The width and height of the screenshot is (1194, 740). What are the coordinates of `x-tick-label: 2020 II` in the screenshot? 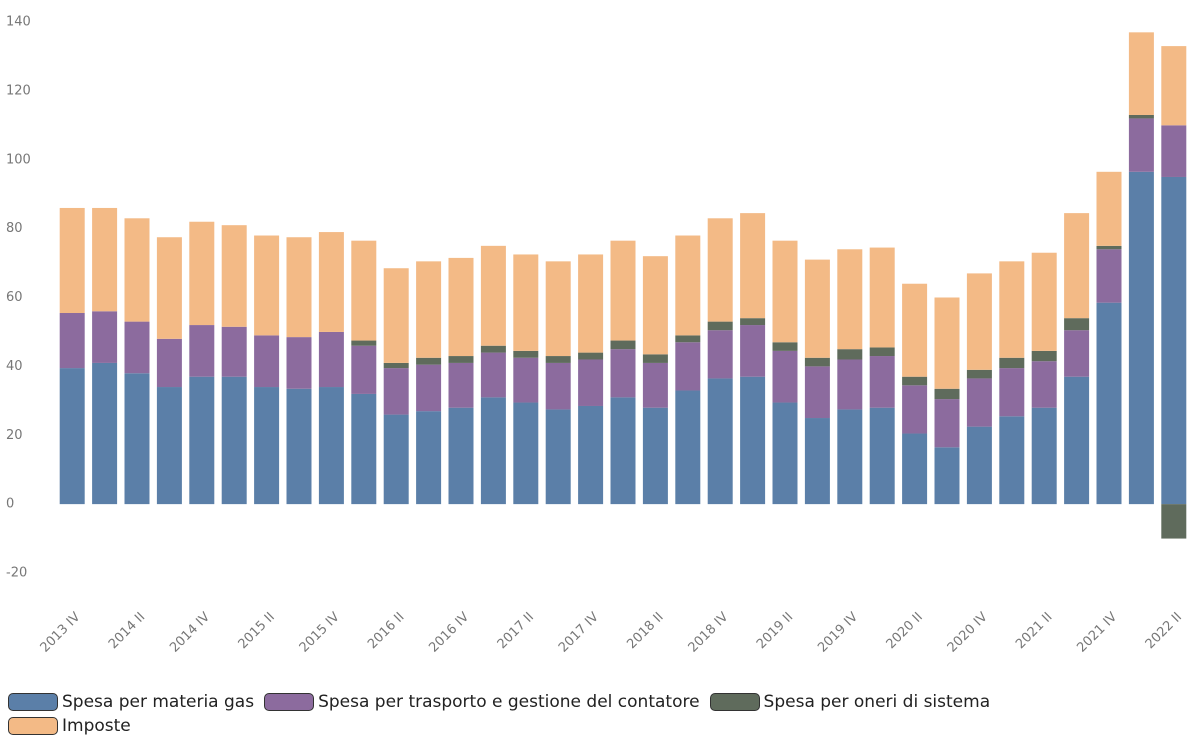 It's located at (905, 631).